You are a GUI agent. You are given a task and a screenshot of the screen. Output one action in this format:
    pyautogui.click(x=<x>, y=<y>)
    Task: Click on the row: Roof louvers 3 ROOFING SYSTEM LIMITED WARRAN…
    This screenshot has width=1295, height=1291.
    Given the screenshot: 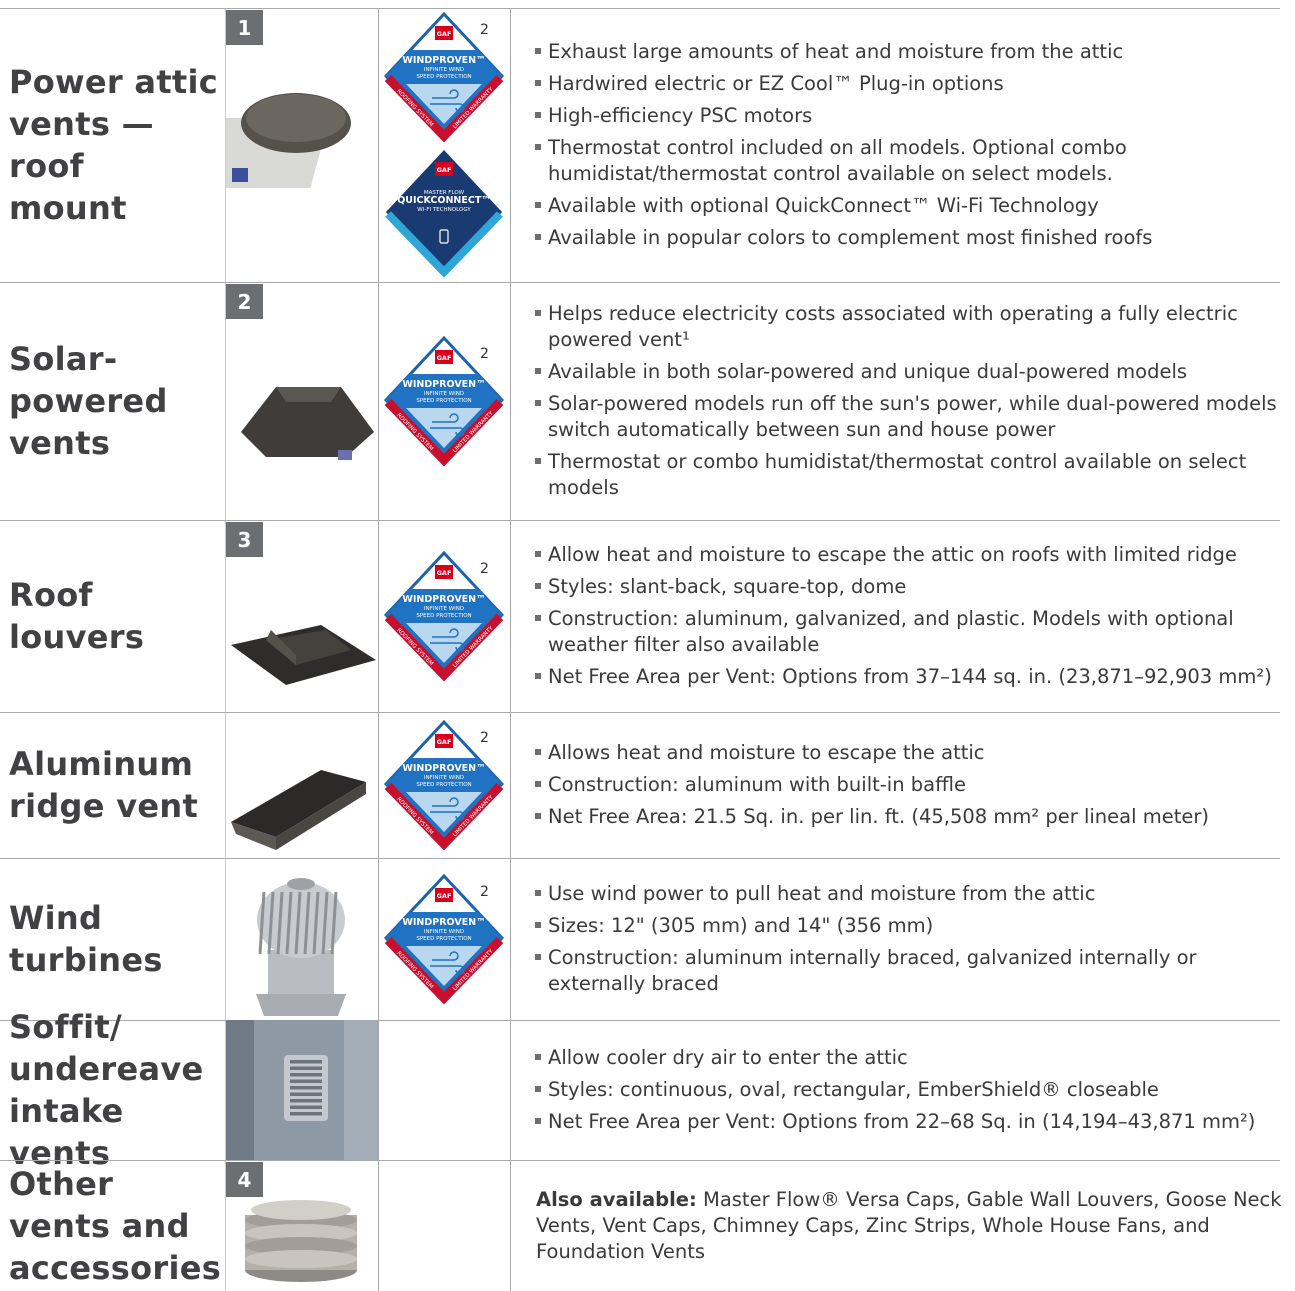 What is the action you would take?
    pyautogui.click(x=640, y=616)
    